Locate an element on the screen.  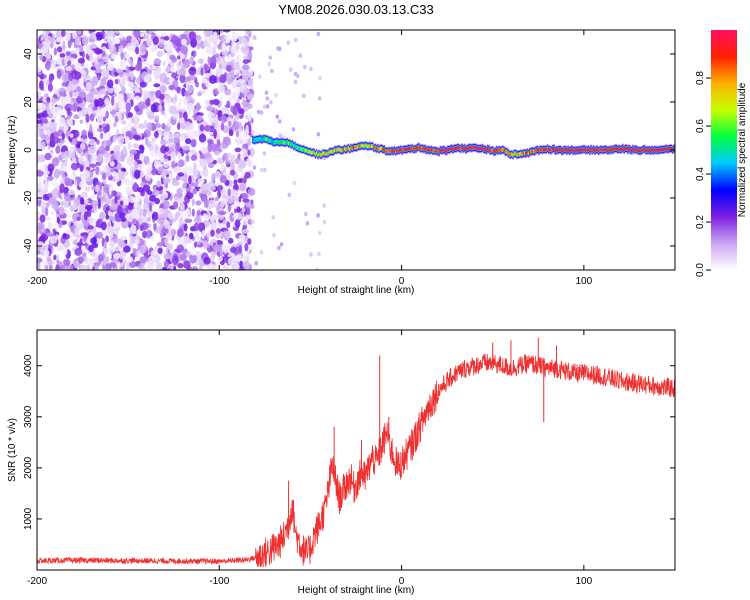
y-tick-label: 2000 is located at coordinates (28, 467).